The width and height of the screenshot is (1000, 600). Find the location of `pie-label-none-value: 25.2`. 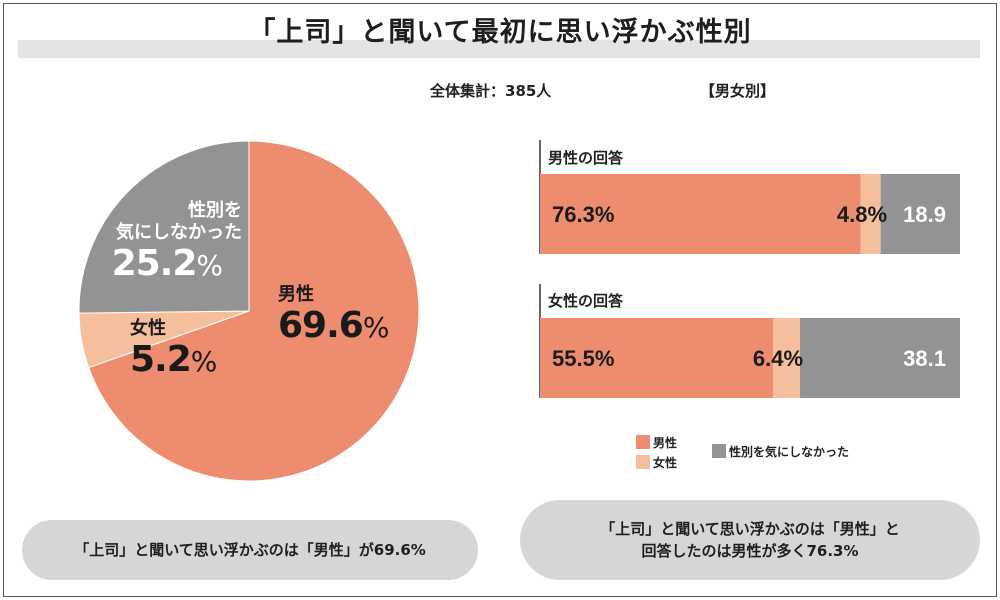

pie-label-none-value: 25.2 is located at coordinates (154, 263).